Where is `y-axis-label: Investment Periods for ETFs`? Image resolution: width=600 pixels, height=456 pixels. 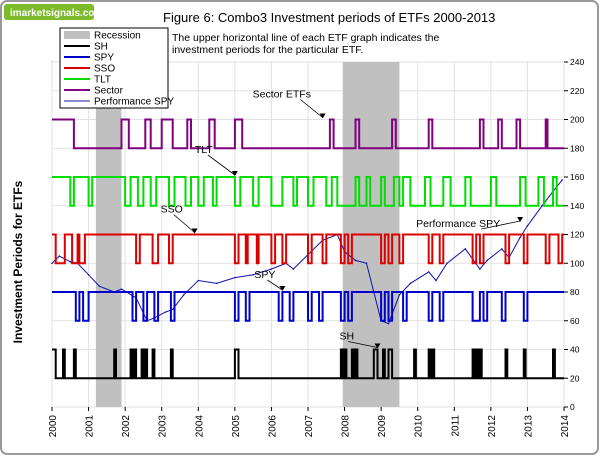 y-axis-label: Investment Periods for ETFs is located at coordinates (18, 261).